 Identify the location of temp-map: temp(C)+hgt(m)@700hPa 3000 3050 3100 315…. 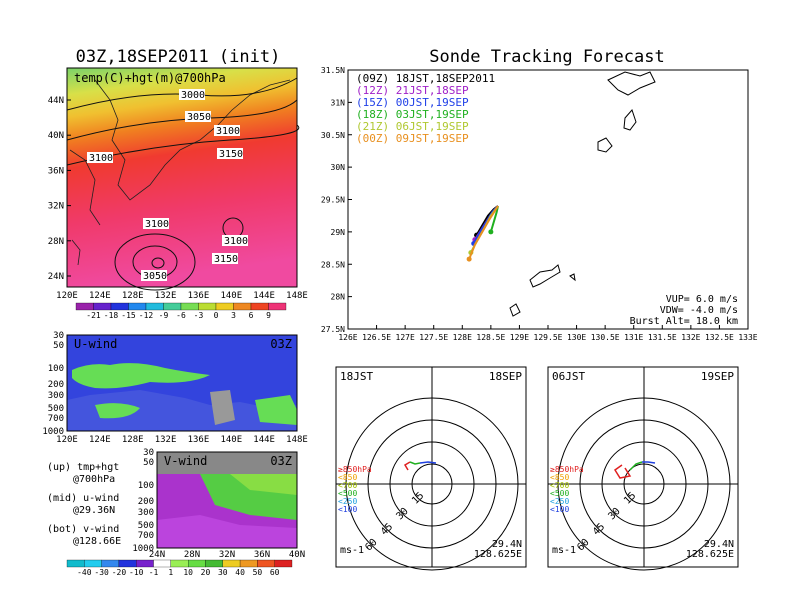
(183, 179).